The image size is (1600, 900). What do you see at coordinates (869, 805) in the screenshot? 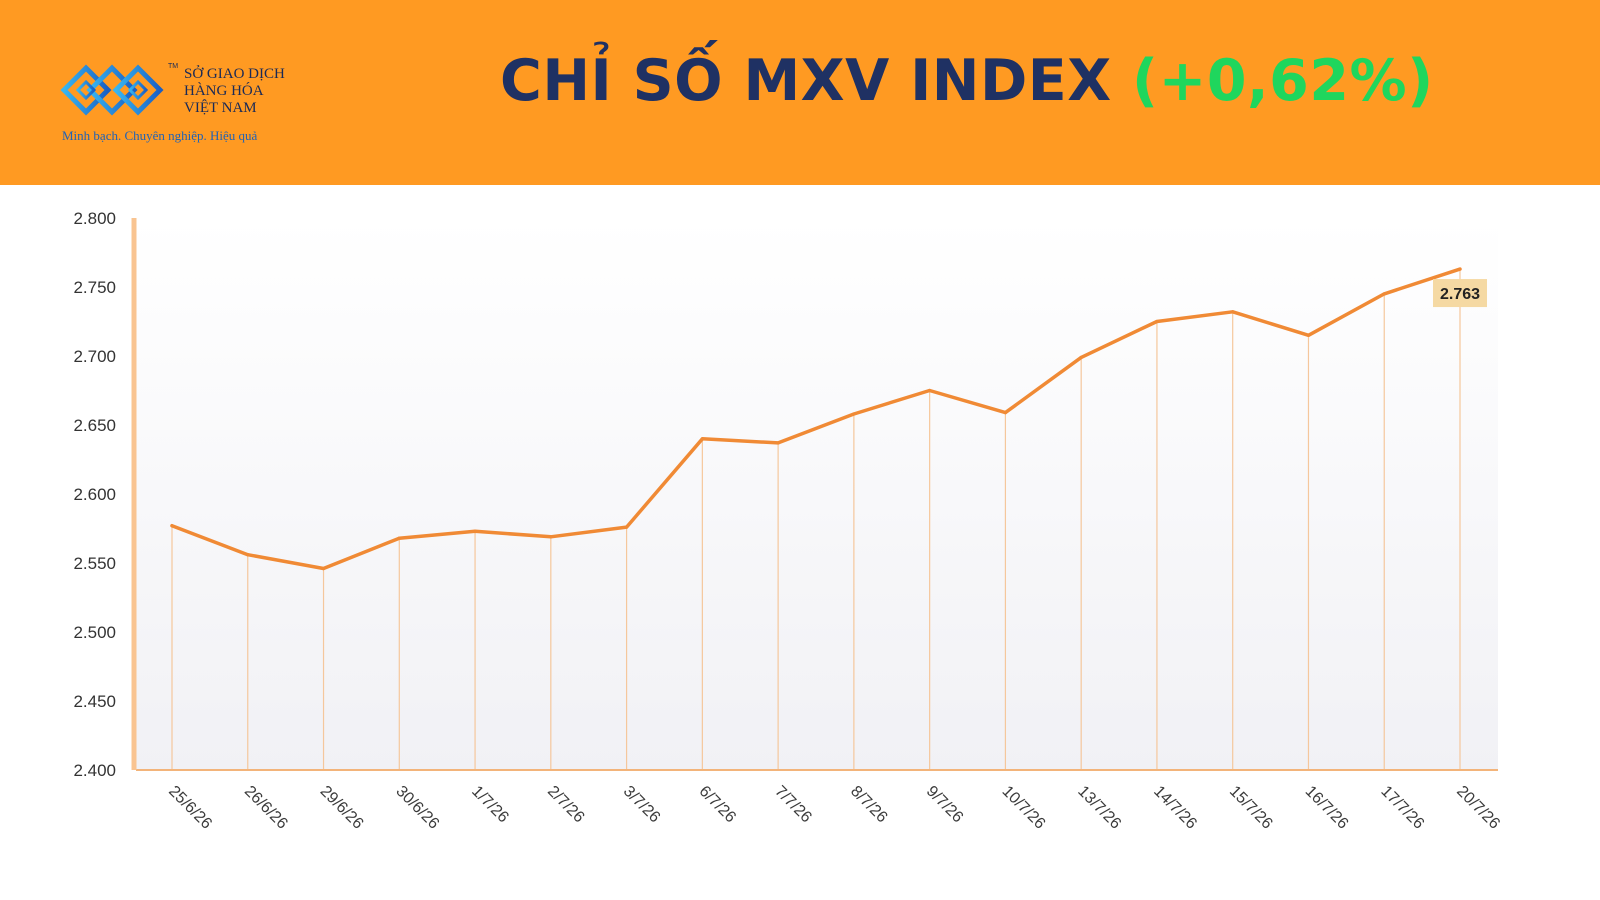
I see `x-tick-label: 8/7/26` at bounding box center [869, 805].